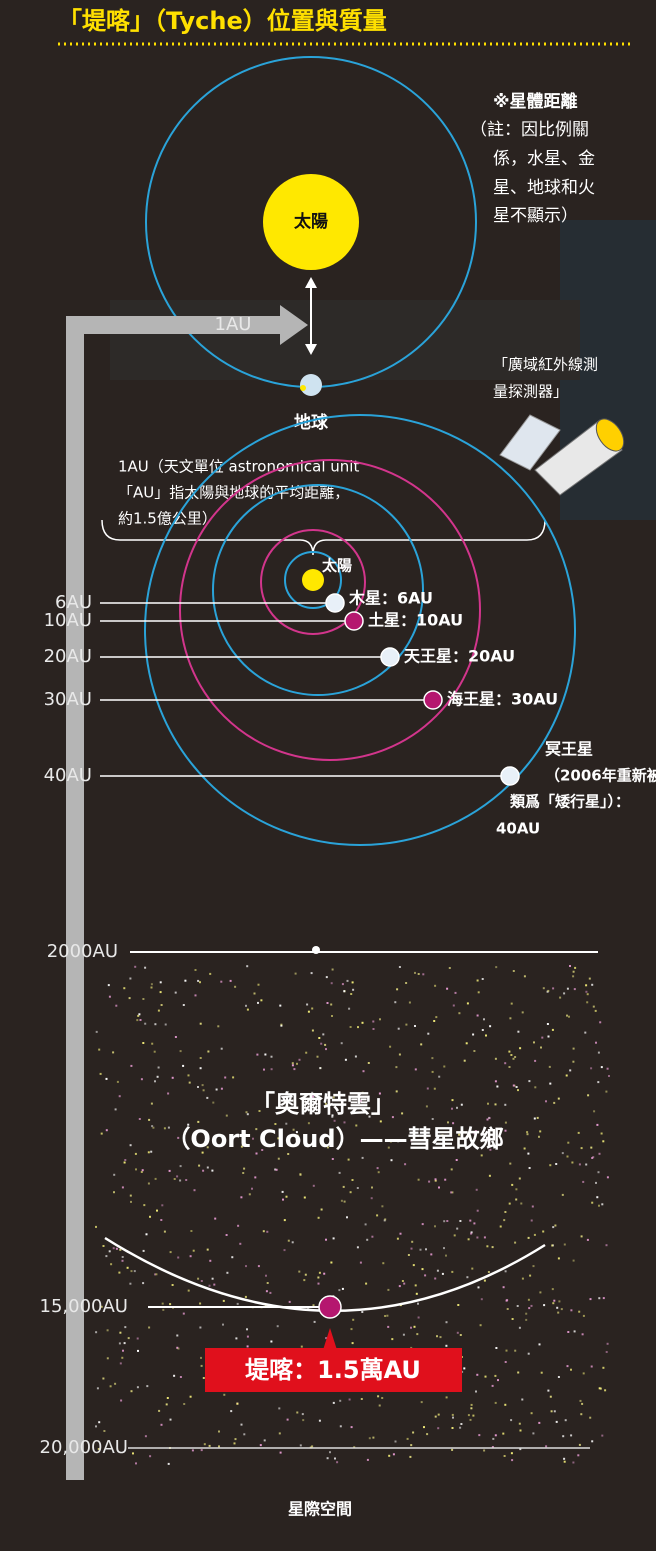 This screenshot has width=656, height=1551. I want to click on oort-subtitle: （Oort Cloud）——彗星故鄉, so click(334, 1139).